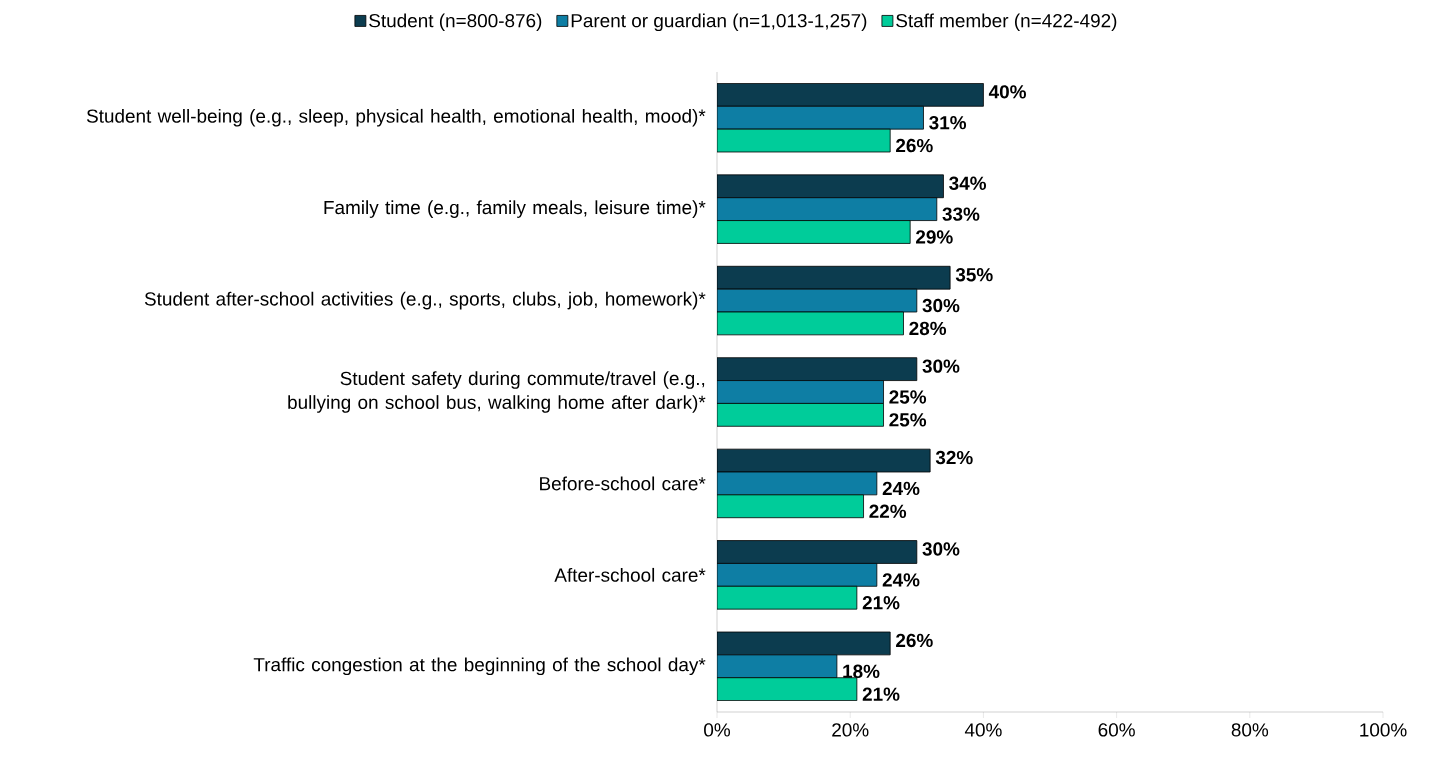 The image size is (1451, 765). What do you see at coordinates (455, 22) in the screenshot?
I see `legend-label: Student (n=800-876)` at bounding box center [455, 22].